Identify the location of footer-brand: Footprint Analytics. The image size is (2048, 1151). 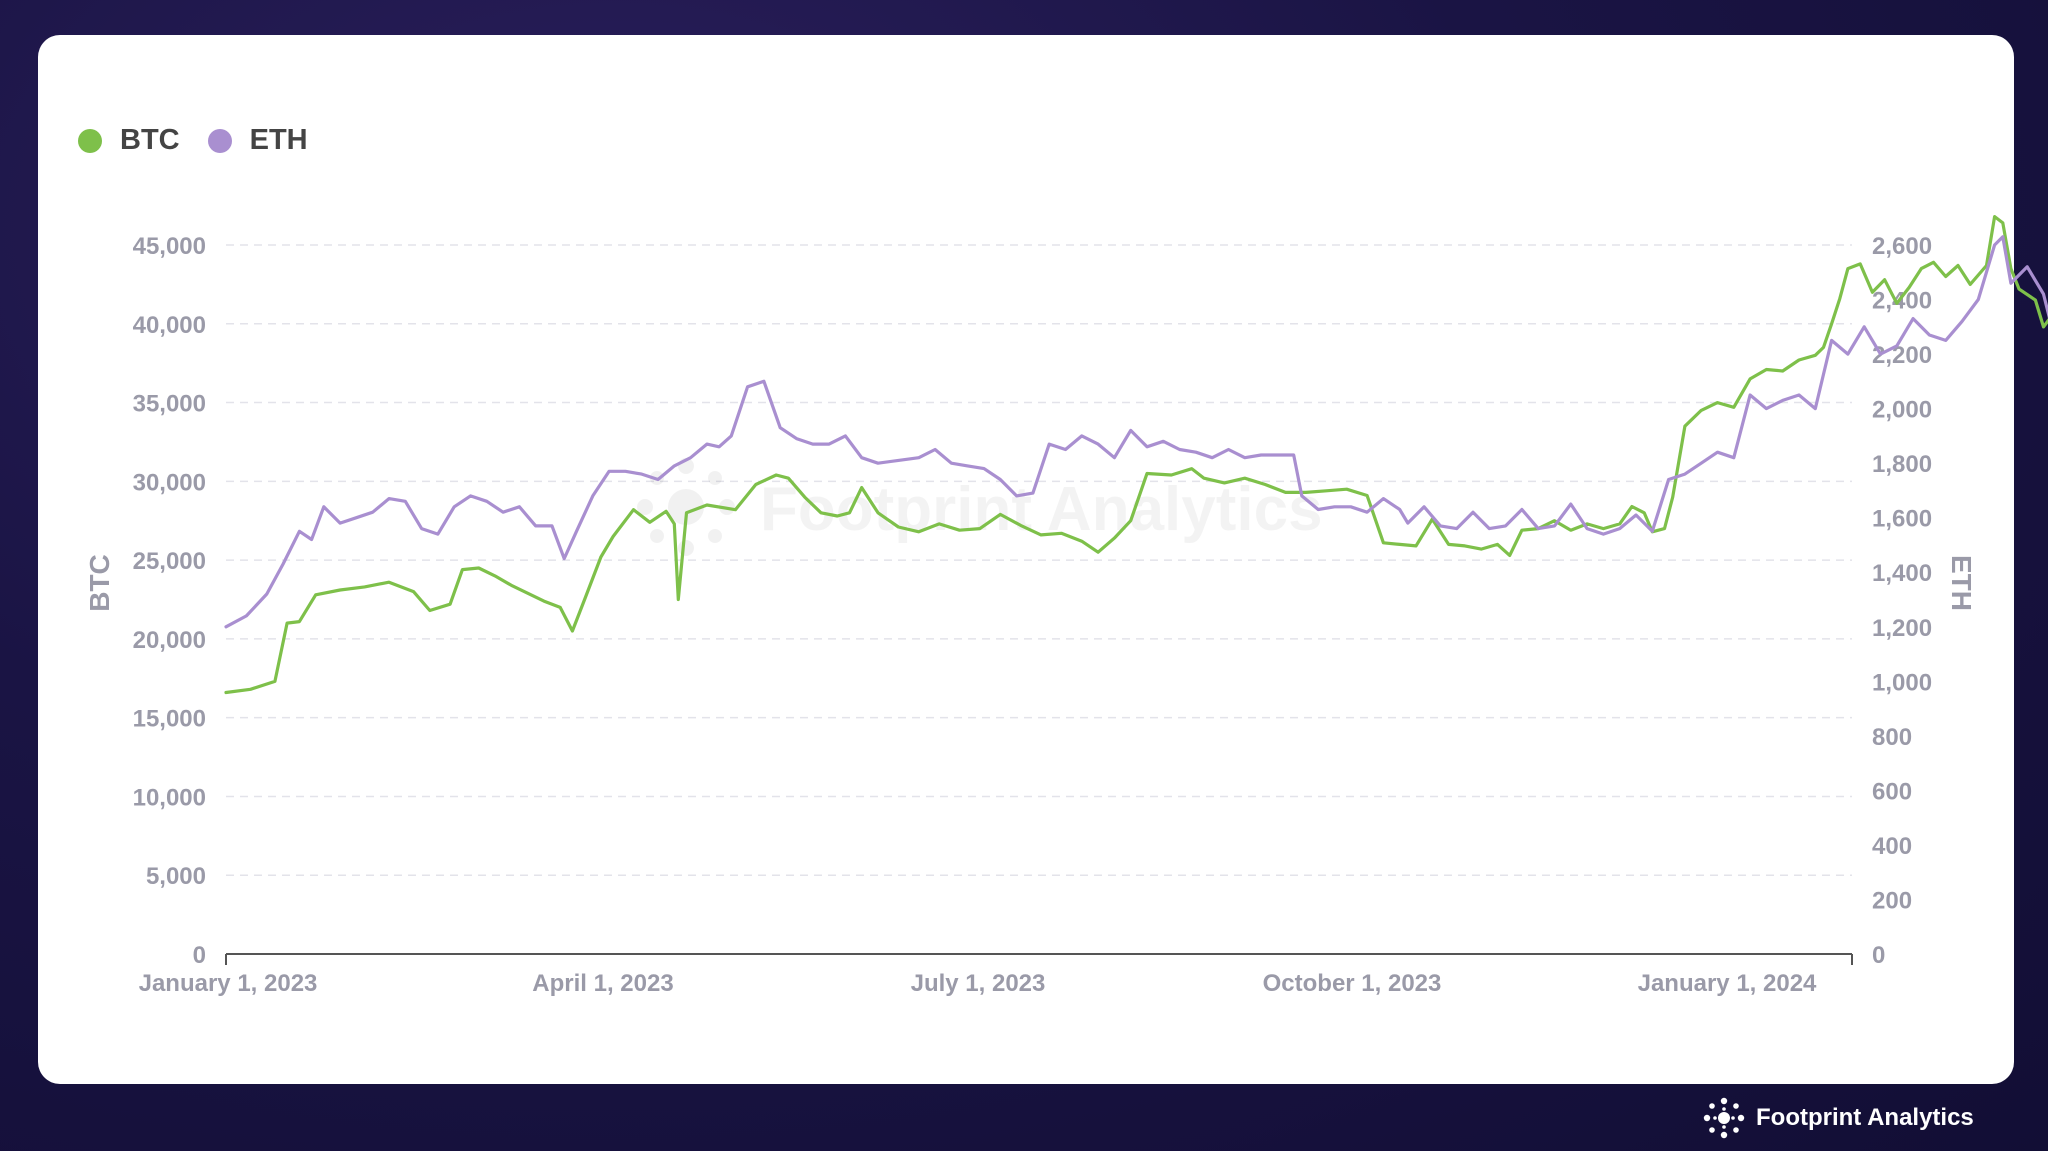
(1837, 1118).